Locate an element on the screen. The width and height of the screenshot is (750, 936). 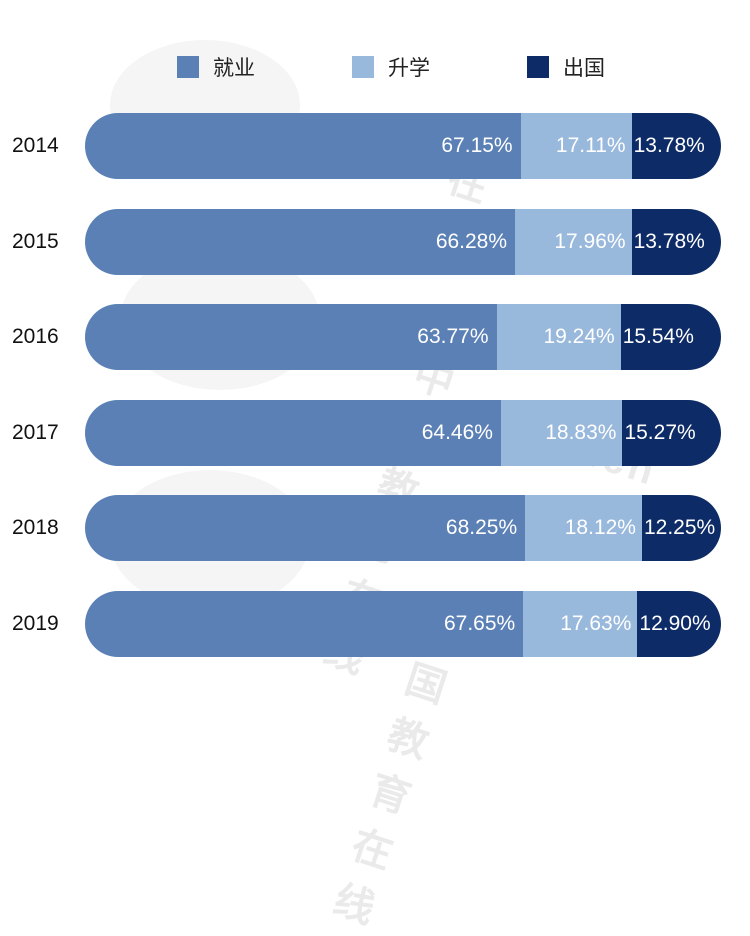
bar-row: 2014 67.15% 17.11% 13.78% is located at coordinates (375, 146).